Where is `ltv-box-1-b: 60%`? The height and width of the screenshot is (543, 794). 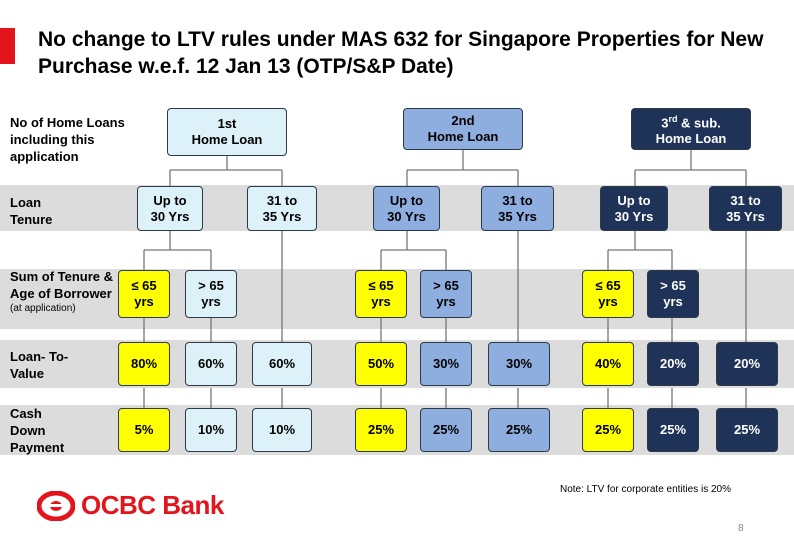 ltv-box-1-b: 60% is located at coordinates (211, 364).